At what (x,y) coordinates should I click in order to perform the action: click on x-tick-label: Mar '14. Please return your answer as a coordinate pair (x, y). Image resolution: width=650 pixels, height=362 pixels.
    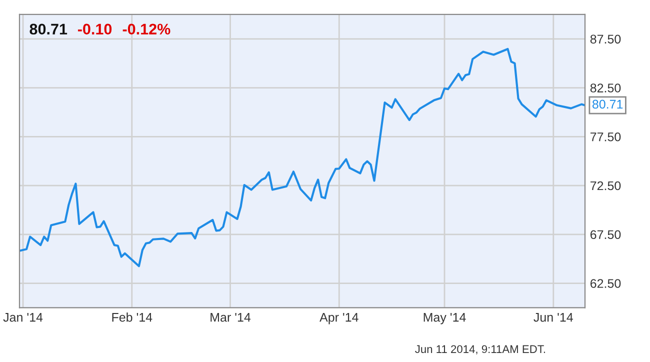
    Looking at the image, I should click on (230, 317).